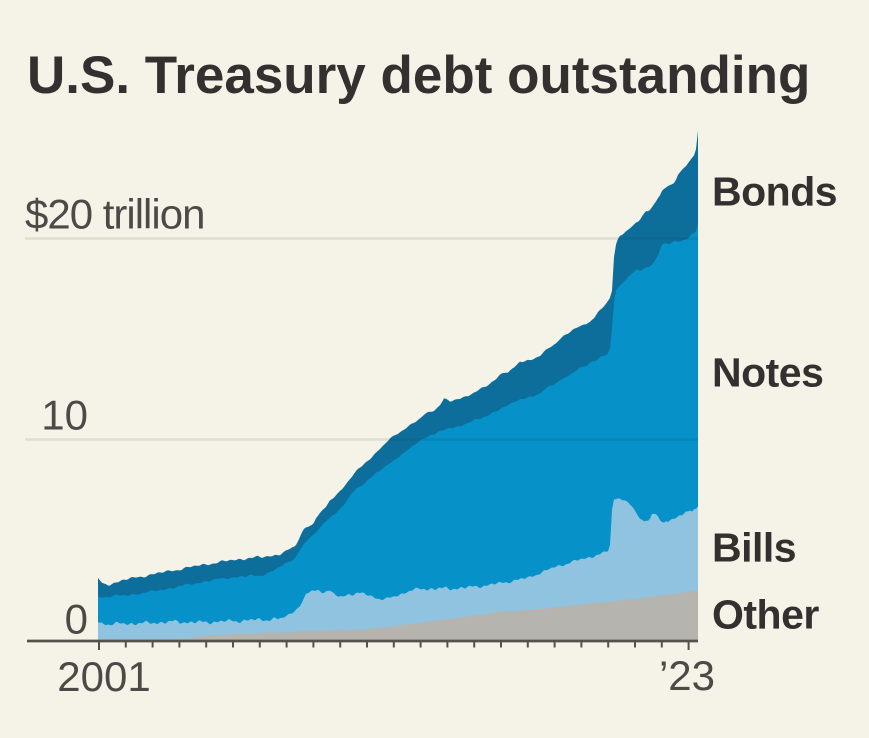 The width and height of the screenshot is (869, 738). What do you see at coordinates (765, 615) in the screenshot?
I see `svg-text: Other` at bounding box center [765, 615].